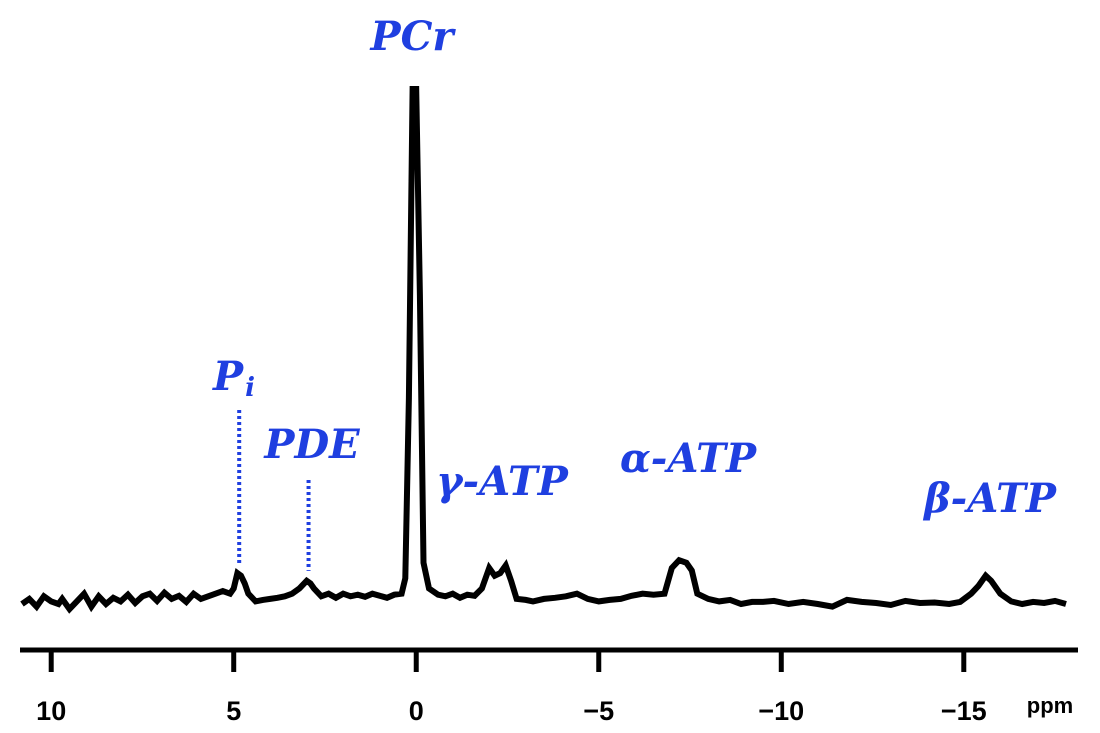  What do you see at coordinates (233, 378) in the screenshot?
I see `peak-label: Pi` at bounding box center [233, 378].